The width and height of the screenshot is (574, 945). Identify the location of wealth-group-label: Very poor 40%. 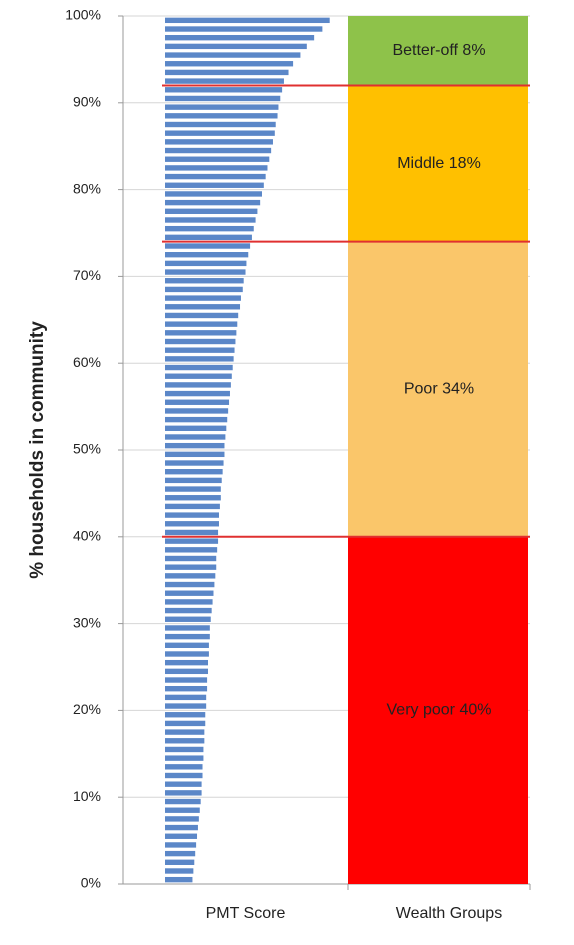
(439, 710).